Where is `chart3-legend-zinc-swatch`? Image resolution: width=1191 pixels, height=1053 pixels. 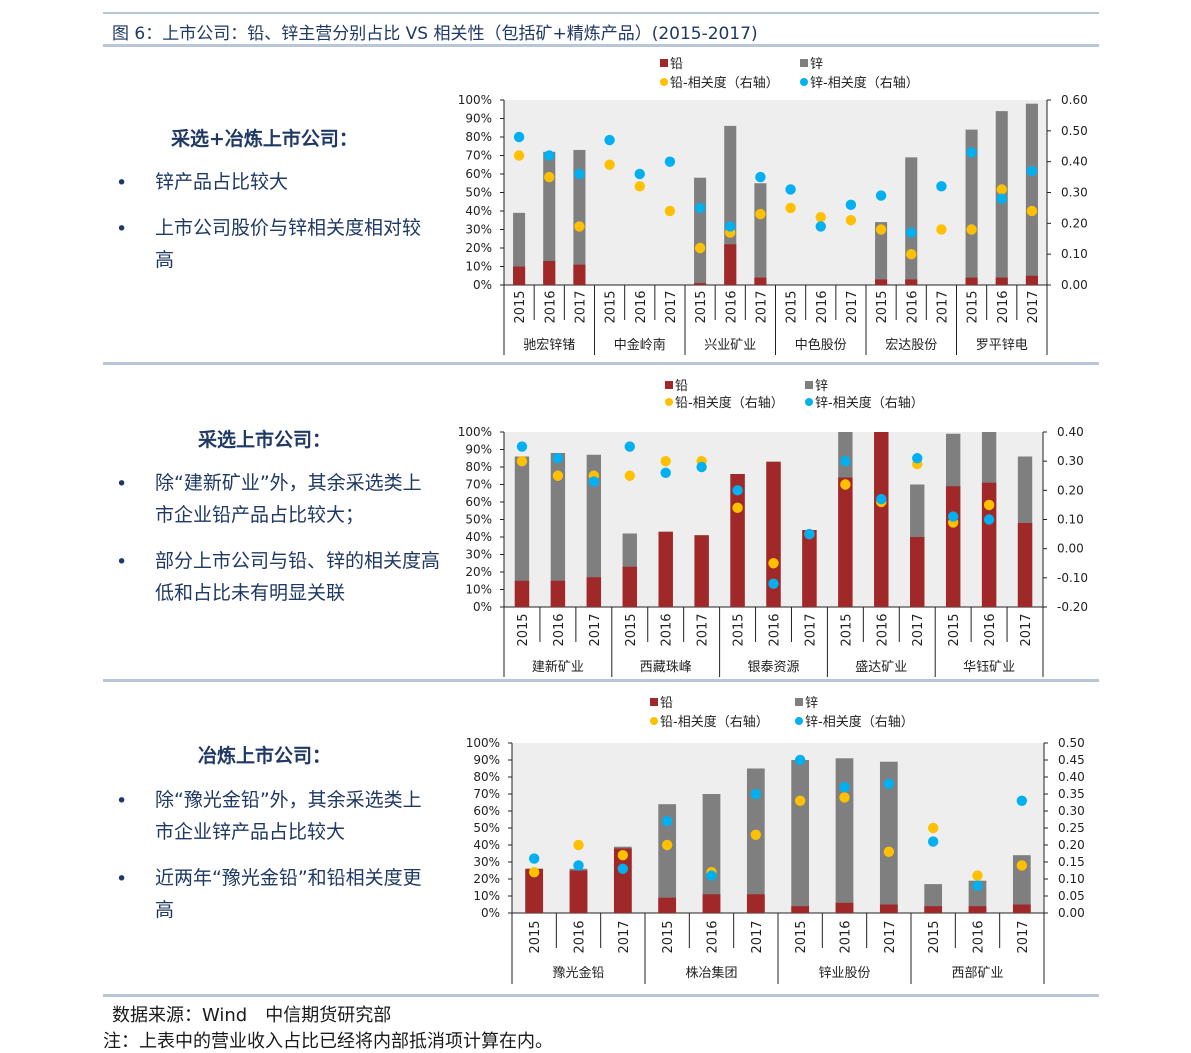
chart3-legend-zinc-swatch is located at coordinates (799, 702).